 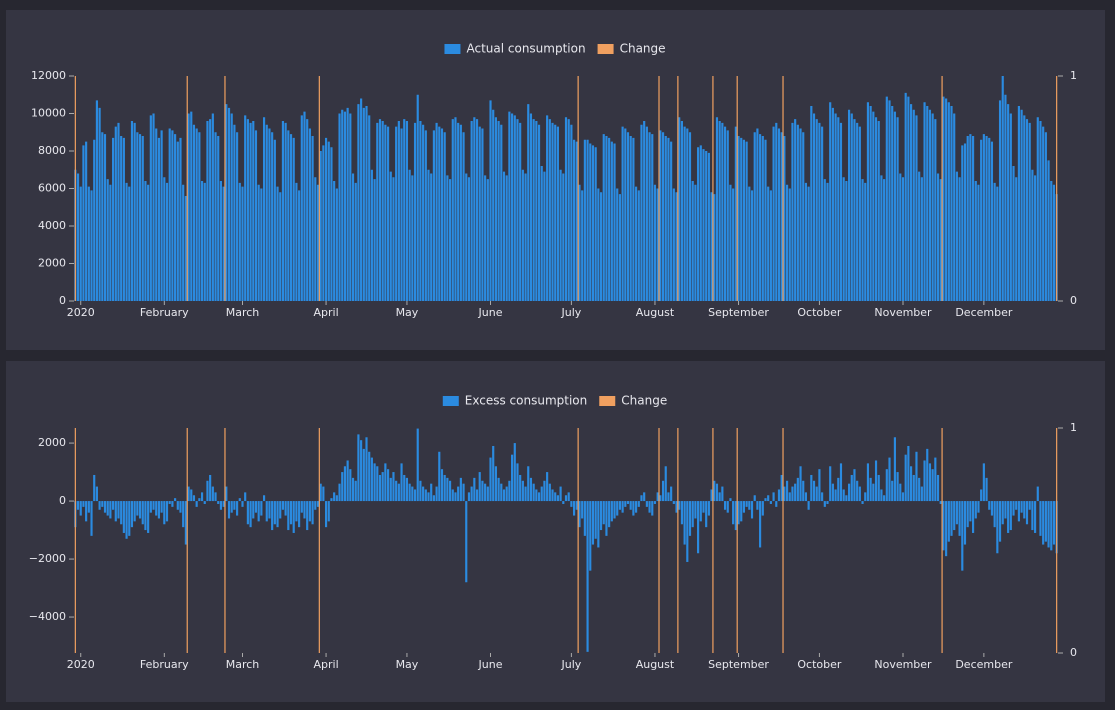 What do you see at coordinates (526, 401) in the screenshot?
I see `legend-label: Excess consumption` at bounding box center [526, 401].